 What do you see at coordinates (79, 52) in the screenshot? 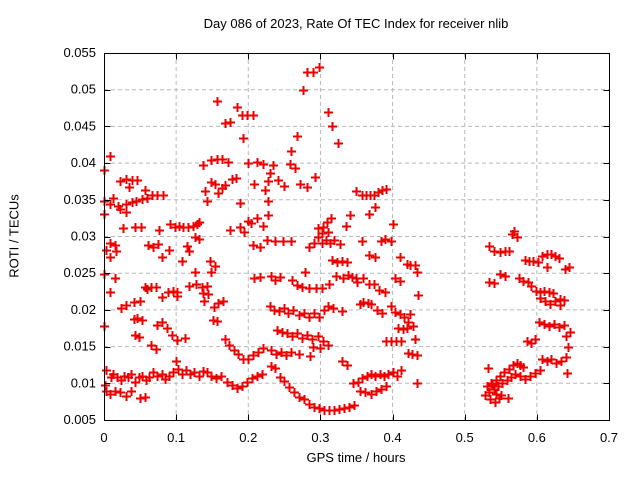
I see `svg-text: 0.055` at bounding box center [79, 52].